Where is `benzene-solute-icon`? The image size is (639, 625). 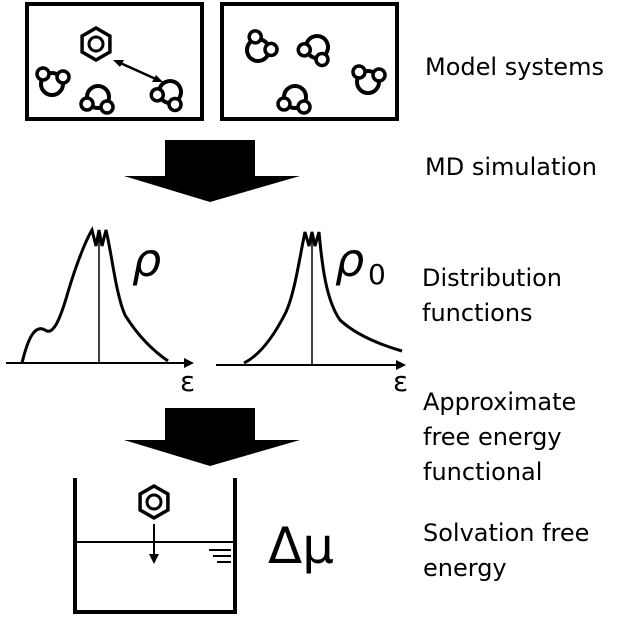 benzene-solute-icon is located at coordinates (154, 502).